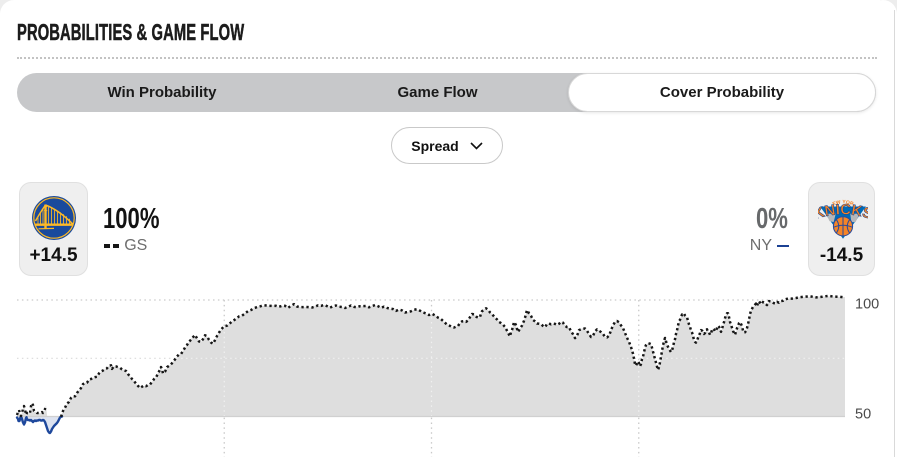 The width and height of the screenshot is (897, 457). I want to click on svg-text: KNICKS, so click(843, 212).